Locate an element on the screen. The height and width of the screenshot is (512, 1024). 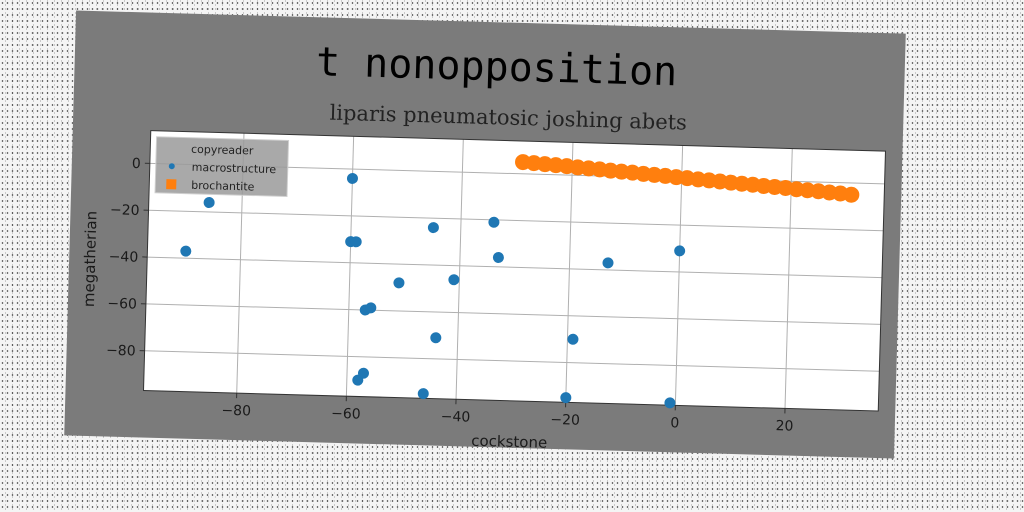
chart-subtitle: liparis pneumatosic joshing abets is located at coordinates (508, 118).